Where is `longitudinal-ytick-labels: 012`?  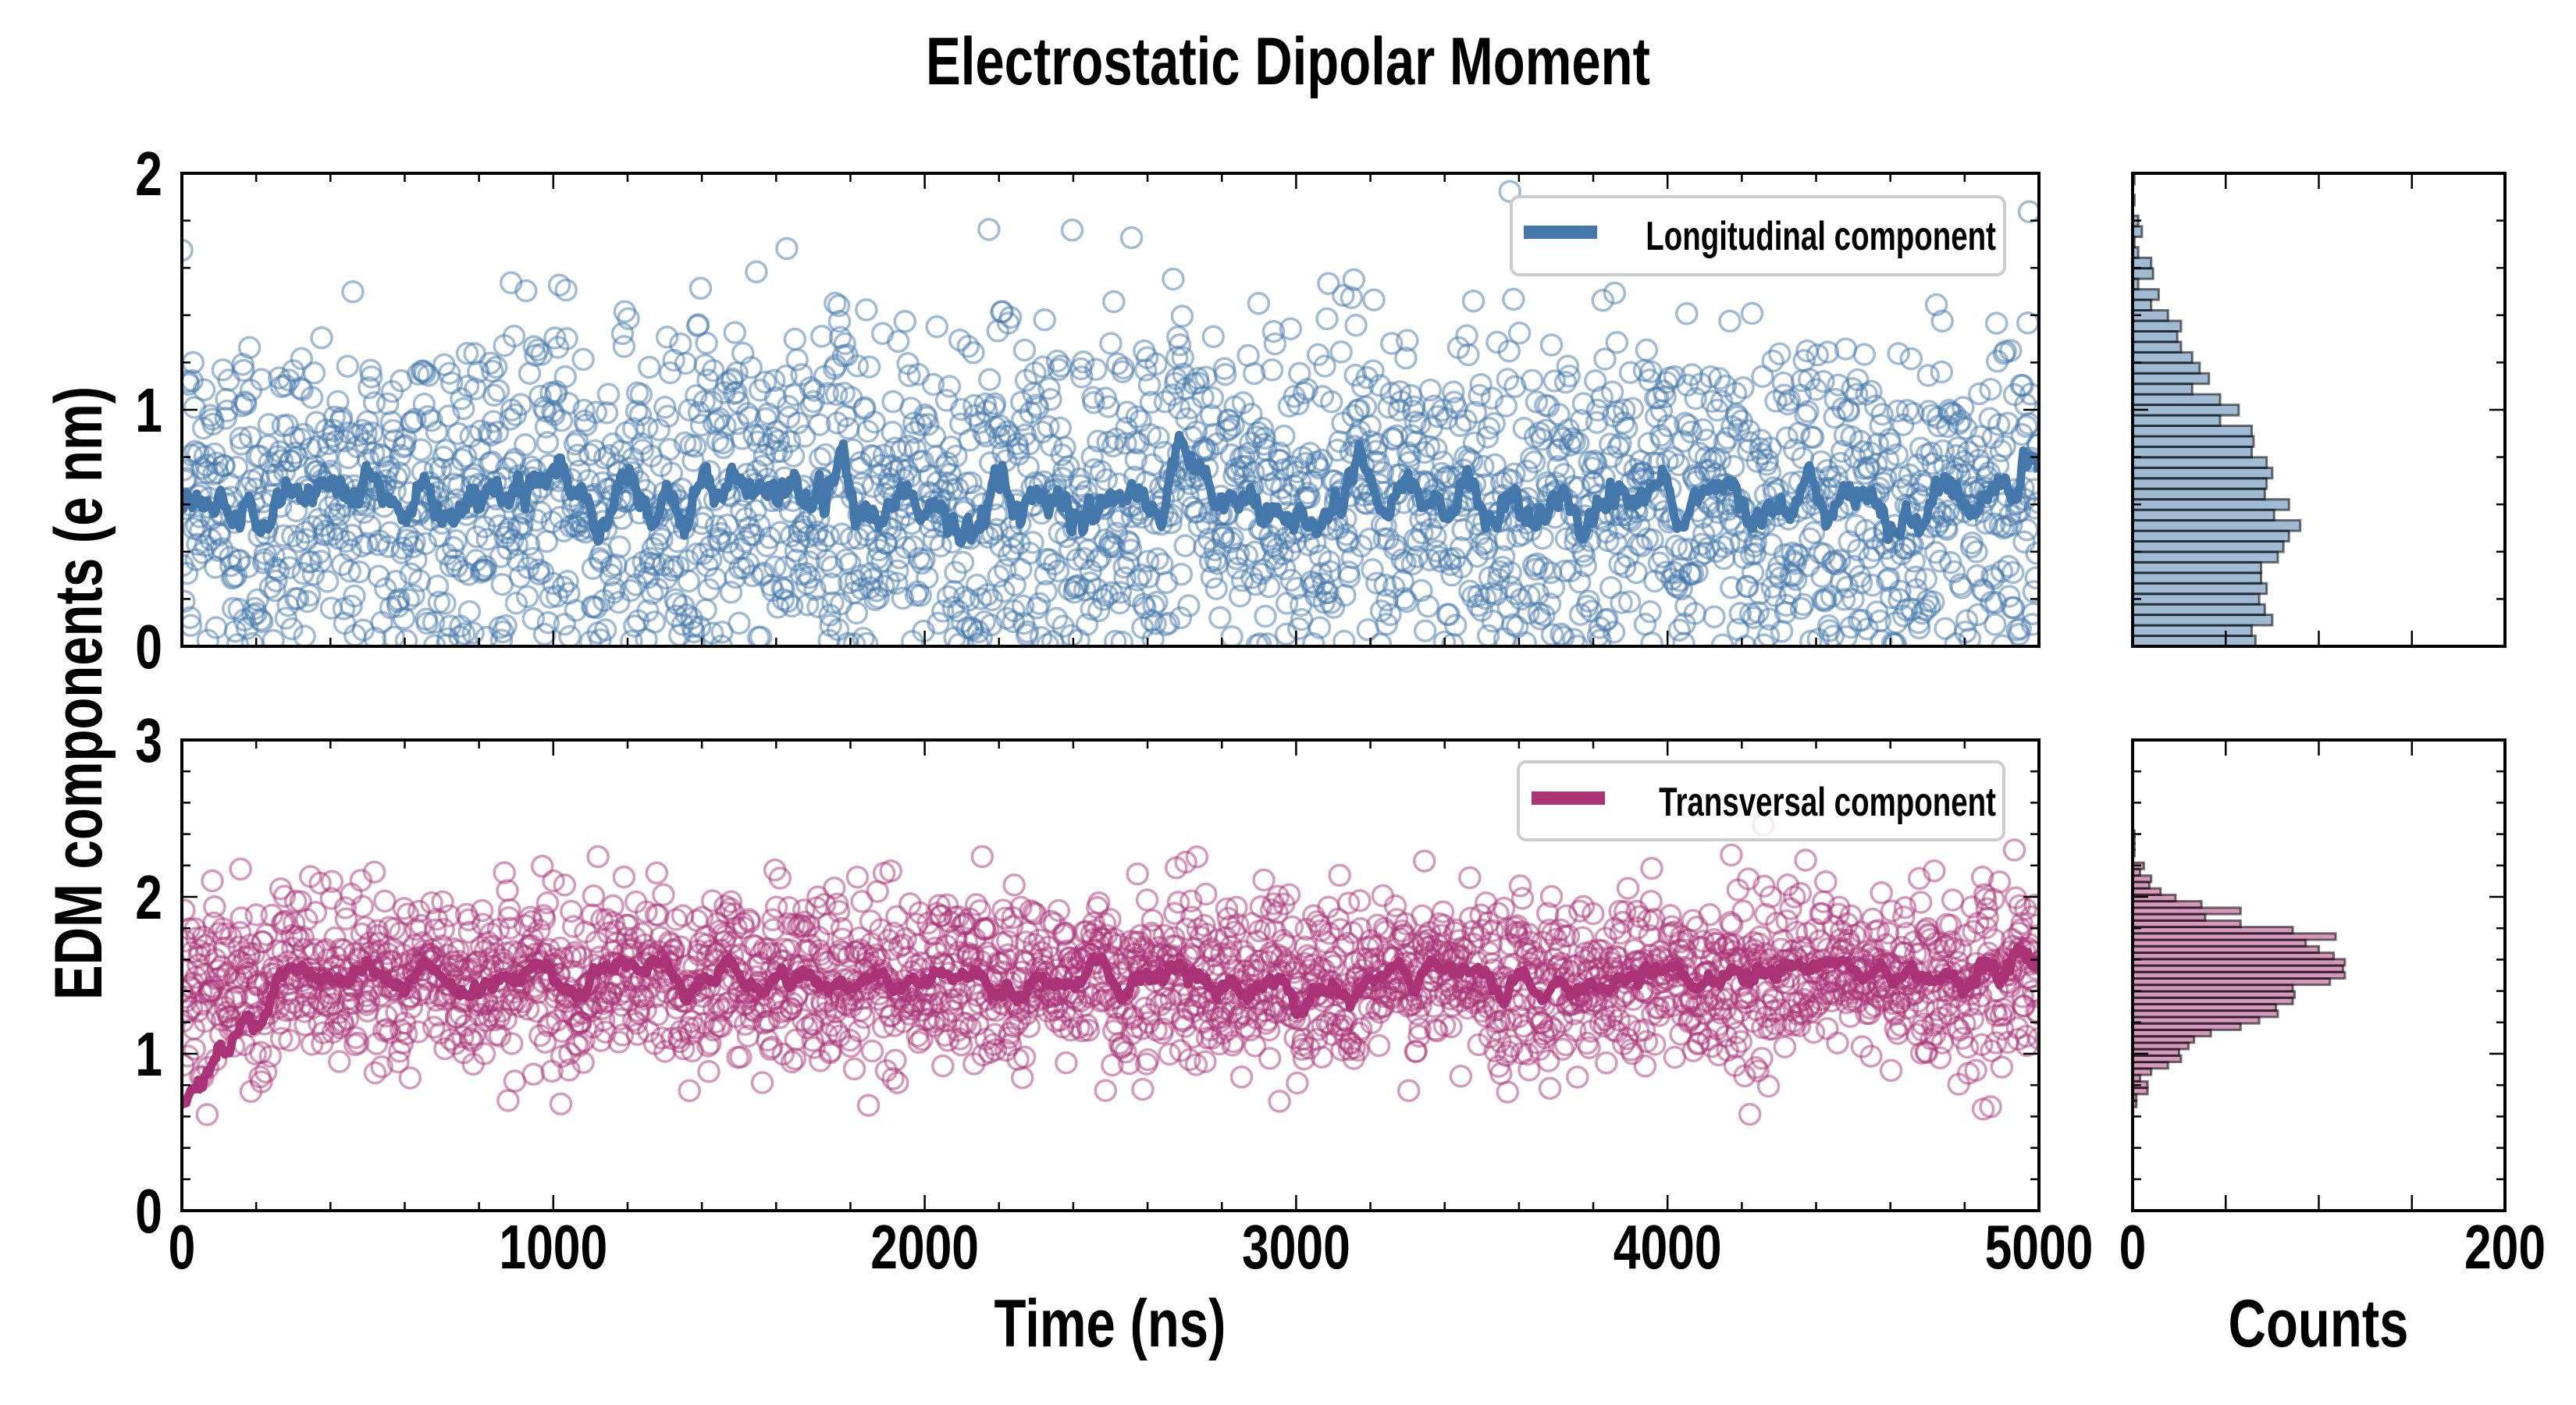
longitudinal-ytick-labels: 012 is located at coordinates (148, 411).